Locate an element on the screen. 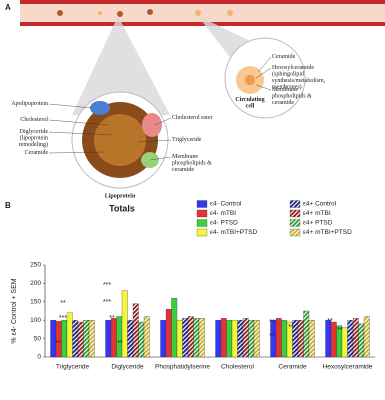  label-line: phospholipids & is located at coordinates (292, 97).